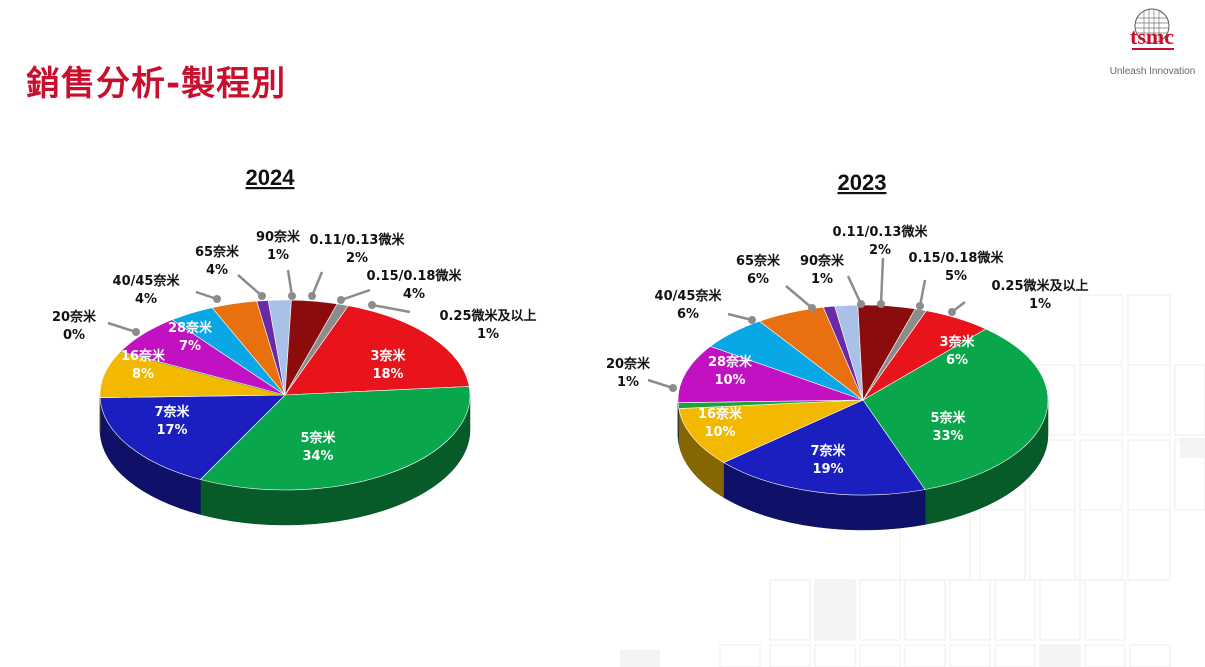  Describe the element at coordinates (143, 374) in the screenshot. I see `slice-percent: 8%` at that location.